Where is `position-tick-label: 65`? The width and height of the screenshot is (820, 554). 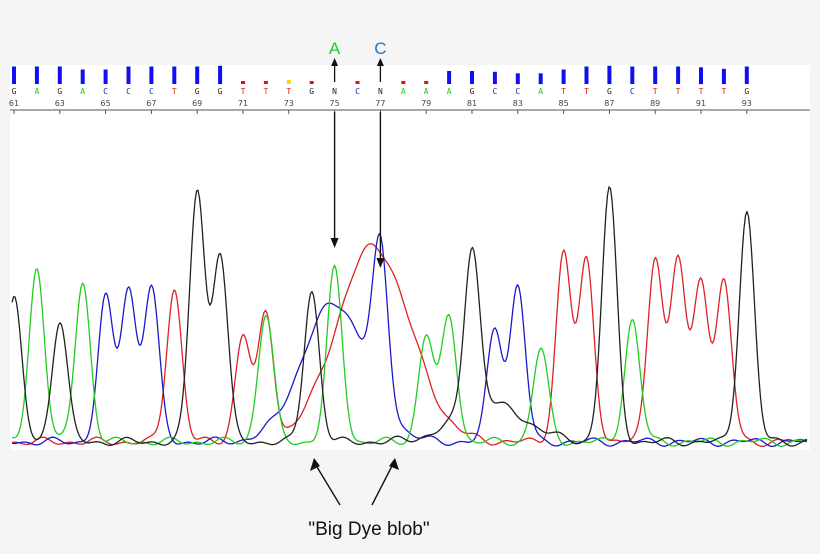 position-tick-label: 65 is located at coordinates (106, 103).